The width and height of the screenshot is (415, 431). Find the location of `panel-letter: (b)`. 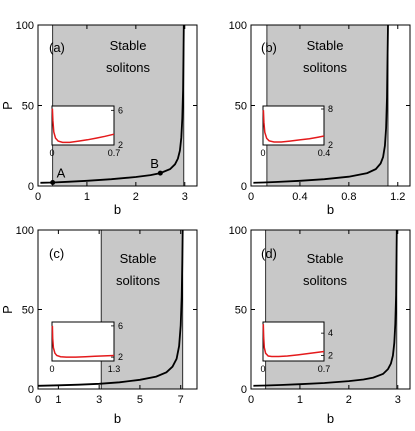

panel-letter: (b) is located at coordinates (269, 47).